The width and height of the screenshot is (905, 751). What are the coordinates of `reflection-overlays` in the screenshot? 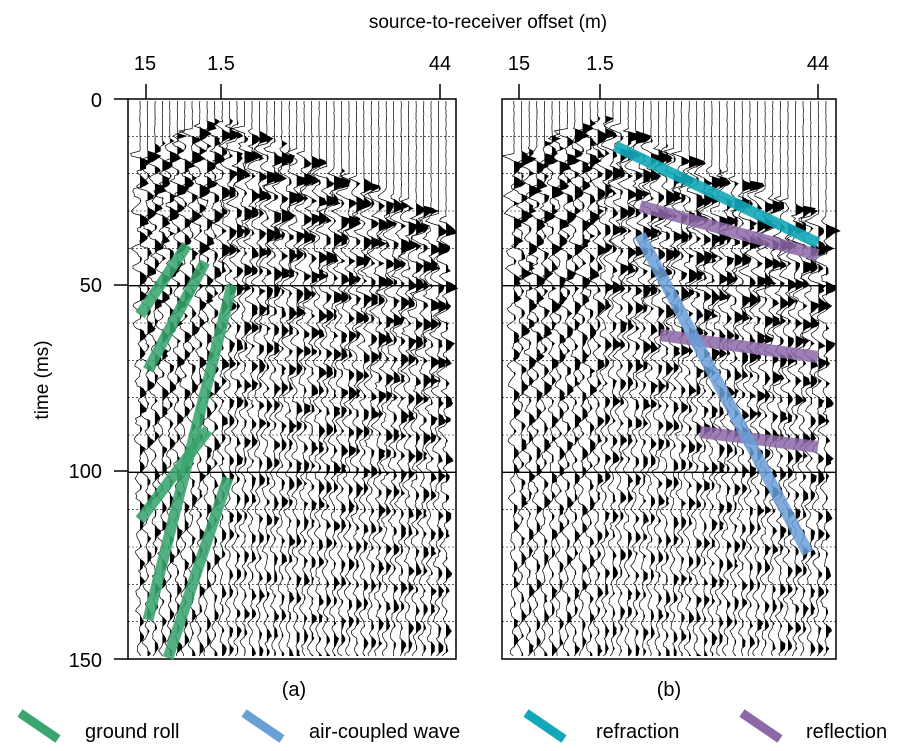 It's located at (729, 326).